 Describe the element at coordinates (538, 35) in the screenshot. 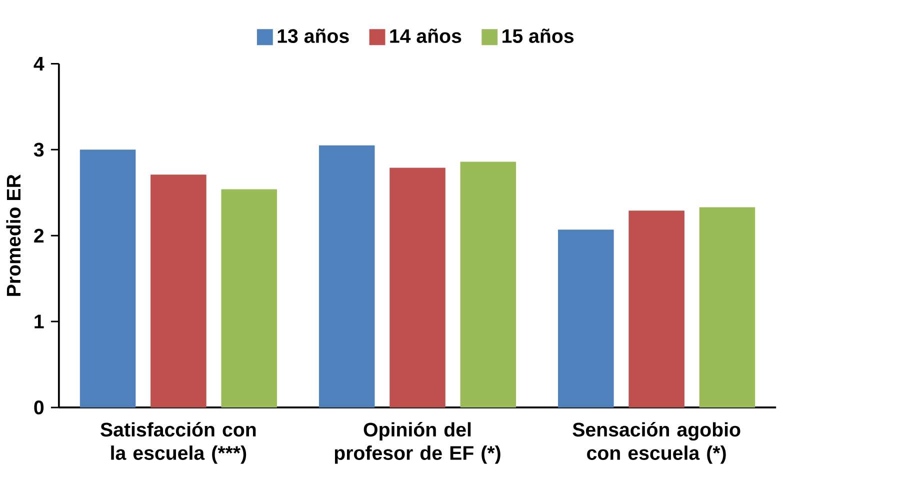

I see `legend-label: 15 años` at that location.